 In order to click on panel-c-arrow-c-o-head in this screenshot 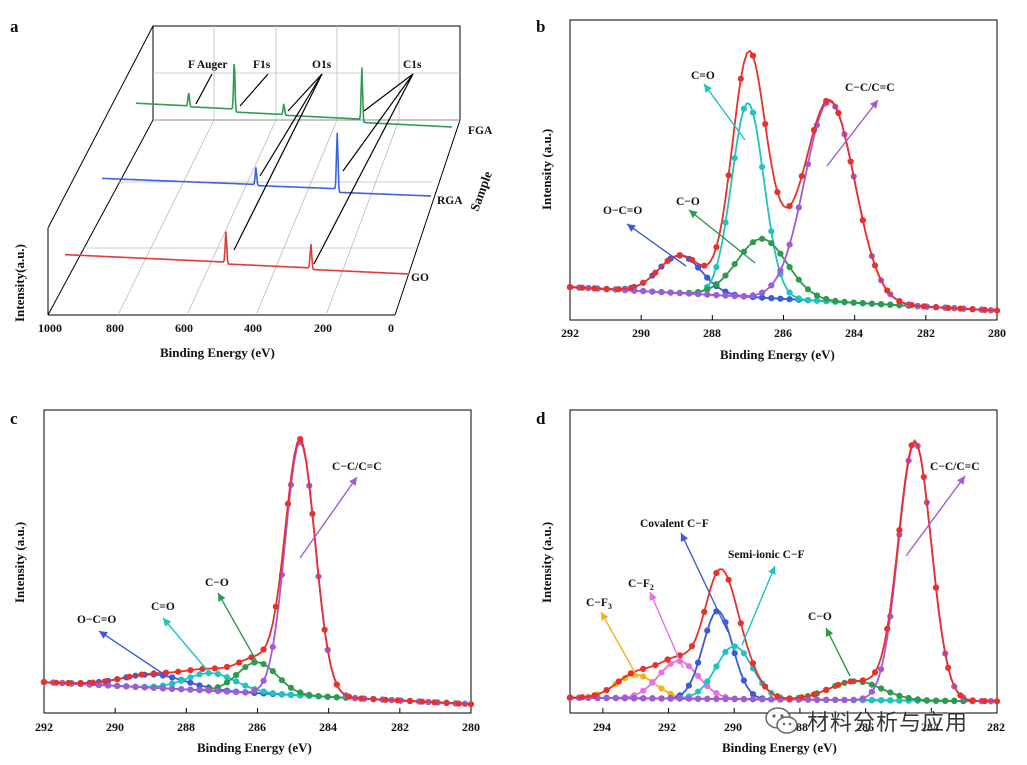, I will do `click(222, 597)`.